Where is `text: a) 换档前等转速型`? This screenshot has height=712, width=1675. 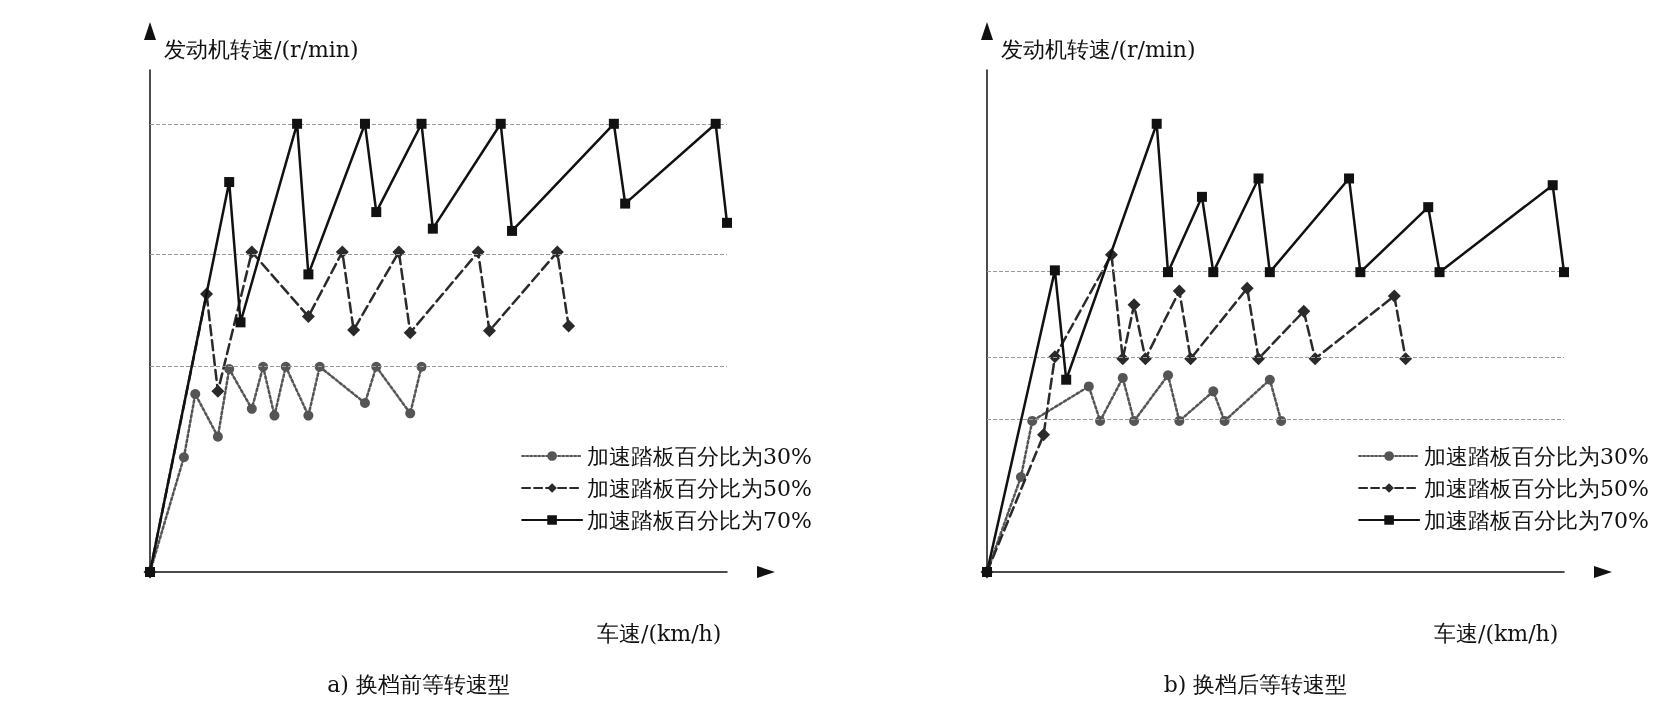 text: a) 换档前等转速型 is located at coordinates (418, 684).